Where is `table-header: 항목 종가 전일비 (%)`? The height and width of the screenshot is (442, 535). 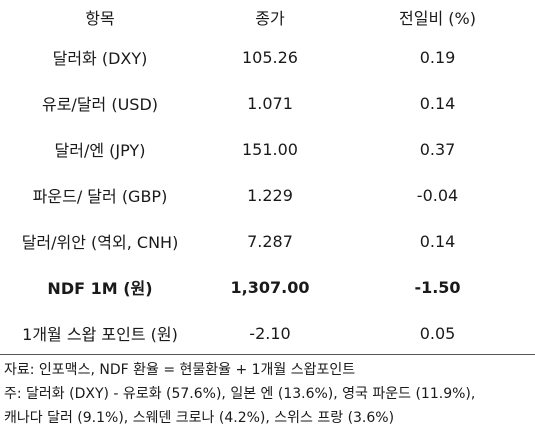
table-header: 항목 종가 전일비 (%) is located at coordinates (267, 17).